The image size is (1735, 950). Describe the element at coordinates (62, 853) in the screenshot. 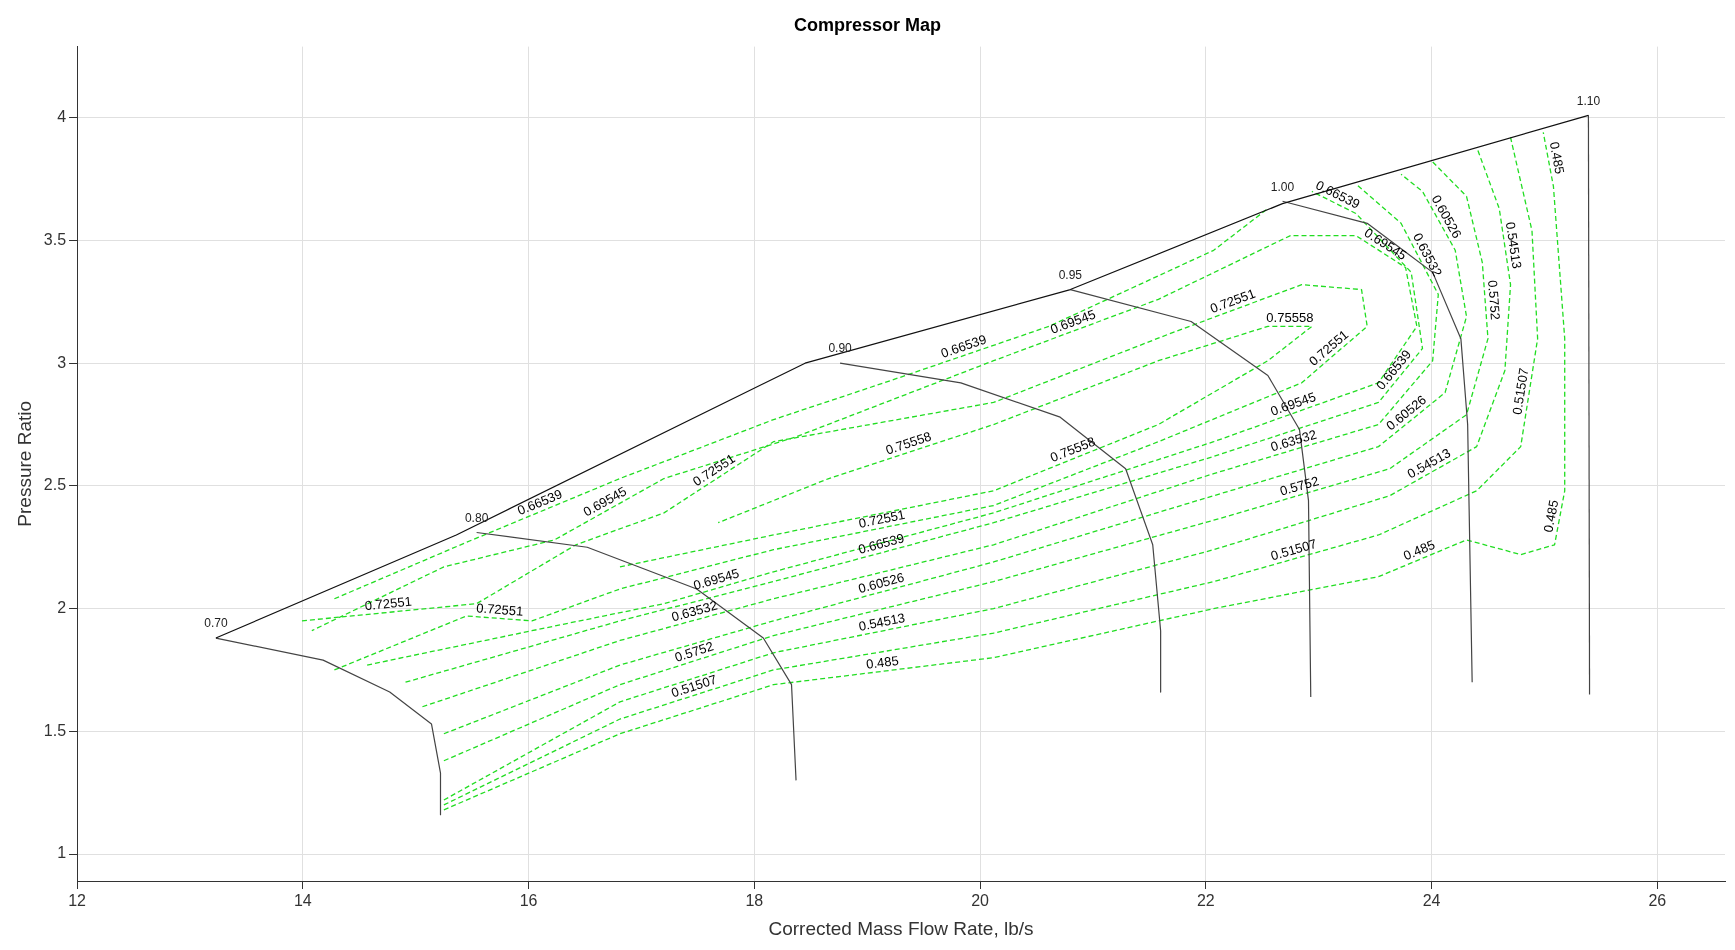

I see `y-tick-label: 1` at that location.